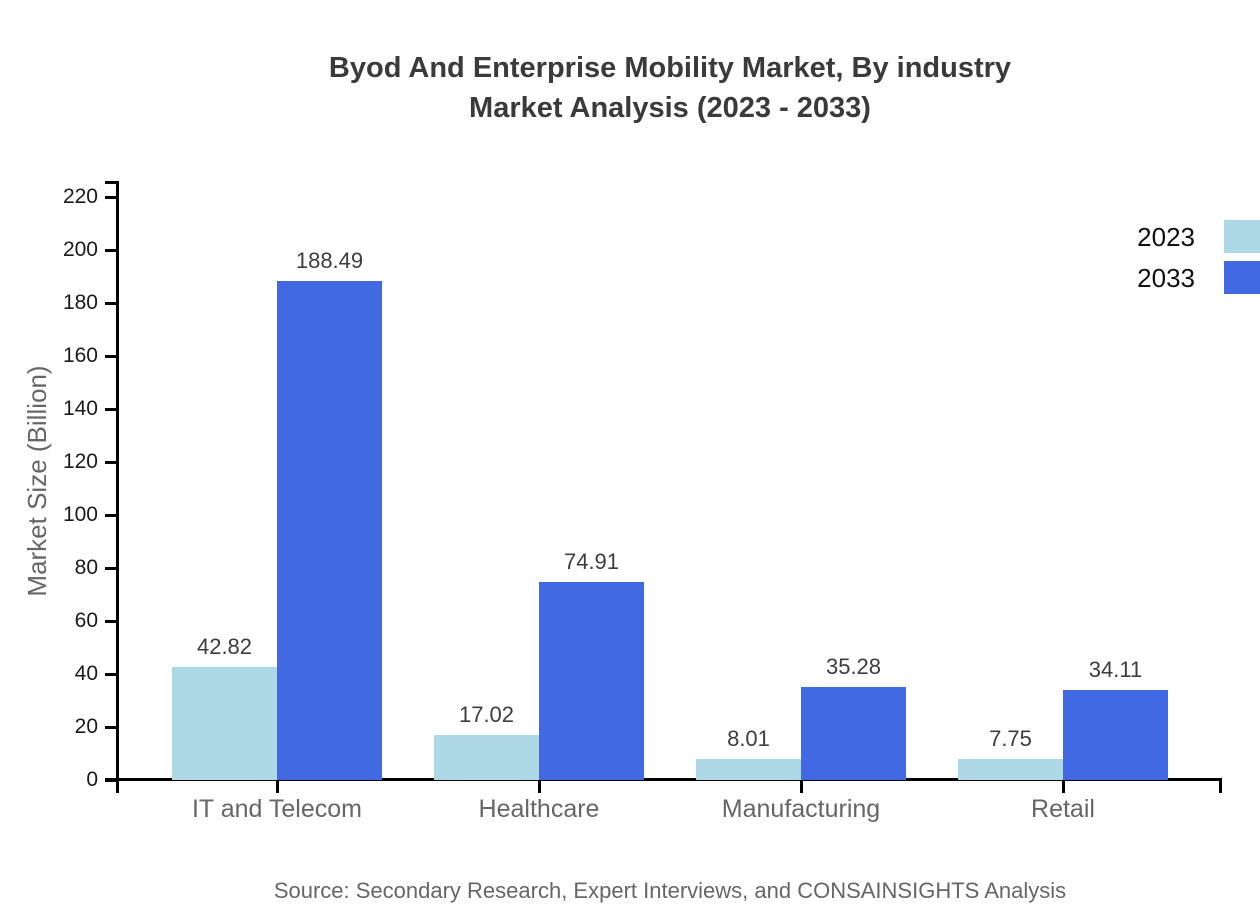  What do you see at coordinates (670, 108) in the screenshot?
I see `chart-title-line-2: Market Analysis (2023 - 2033)` at bounding box center [670, 108].